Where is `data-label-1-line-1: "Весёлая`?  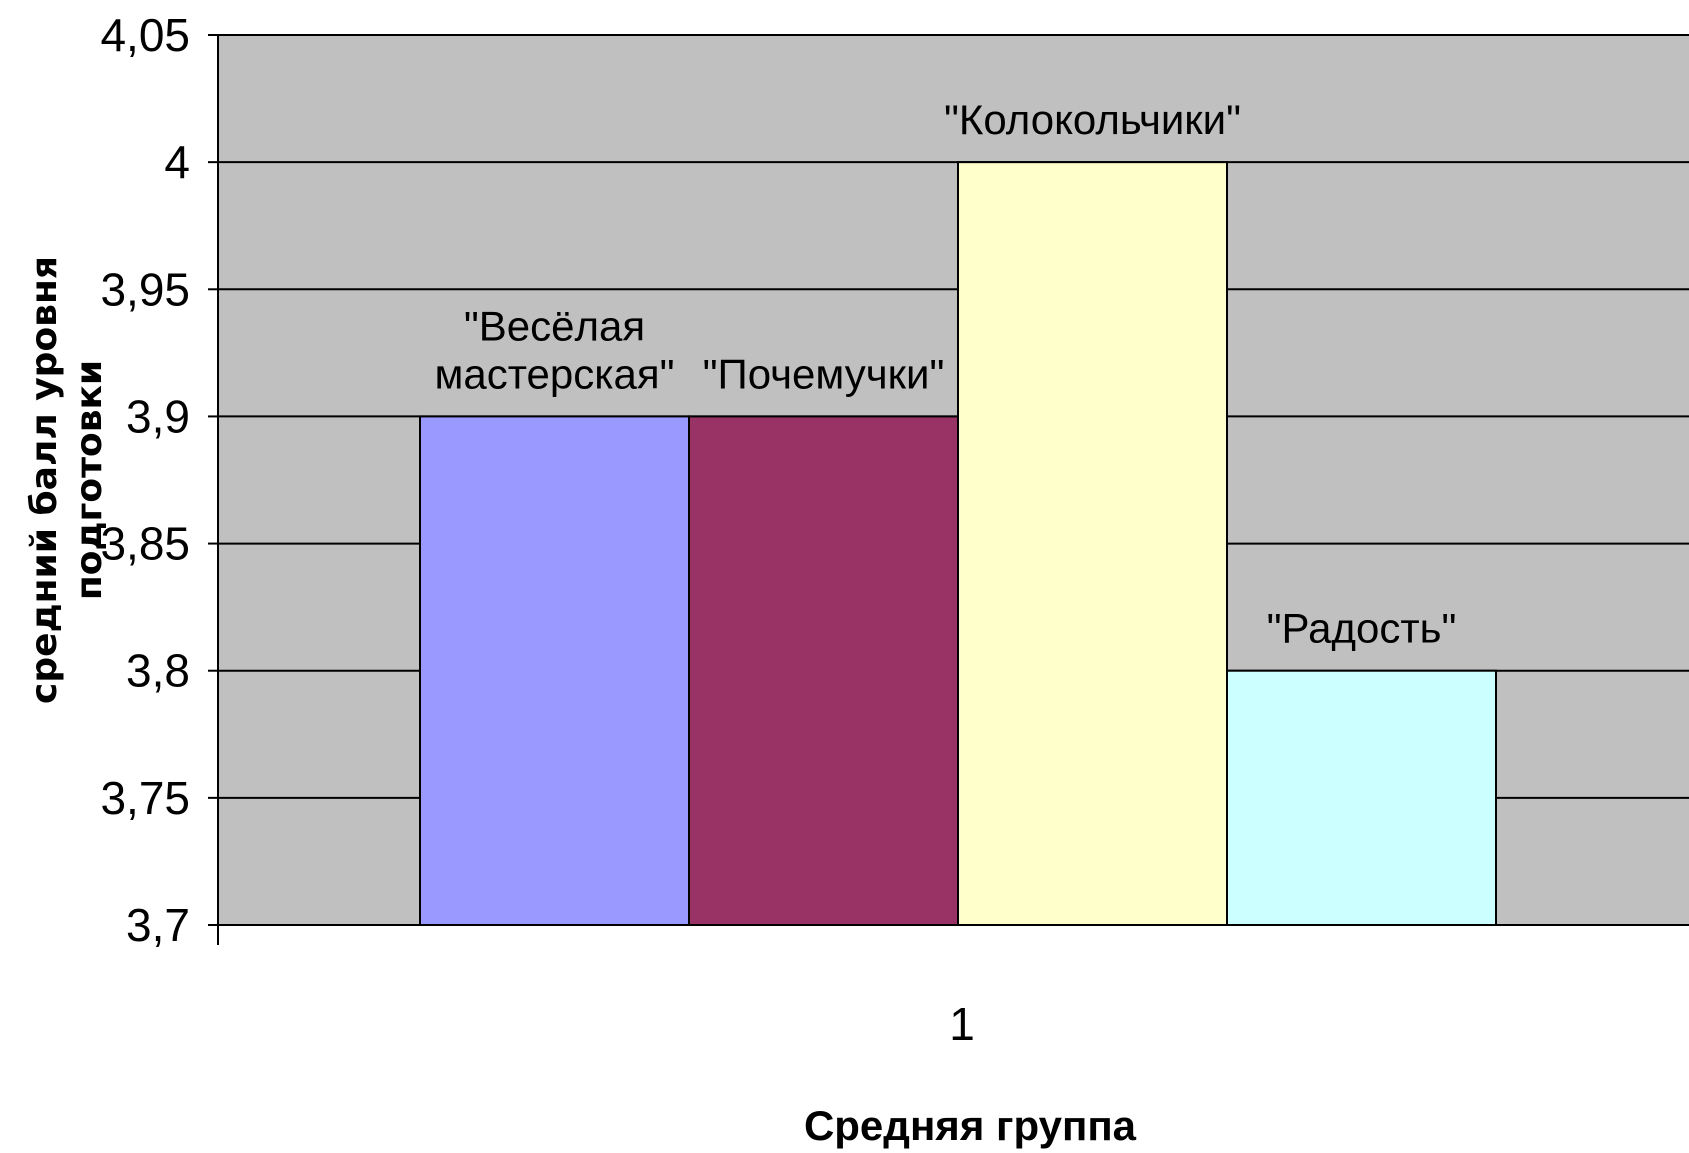
data-label-1-line-1: "Весёлая is located at coordinates (554, 325).